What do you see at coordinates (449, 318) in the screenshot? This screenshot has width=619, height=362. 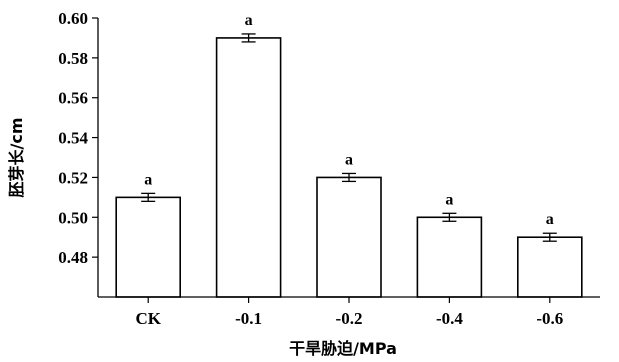 I see `x-tick-label: -0.4` at bounding box center [449, 318].